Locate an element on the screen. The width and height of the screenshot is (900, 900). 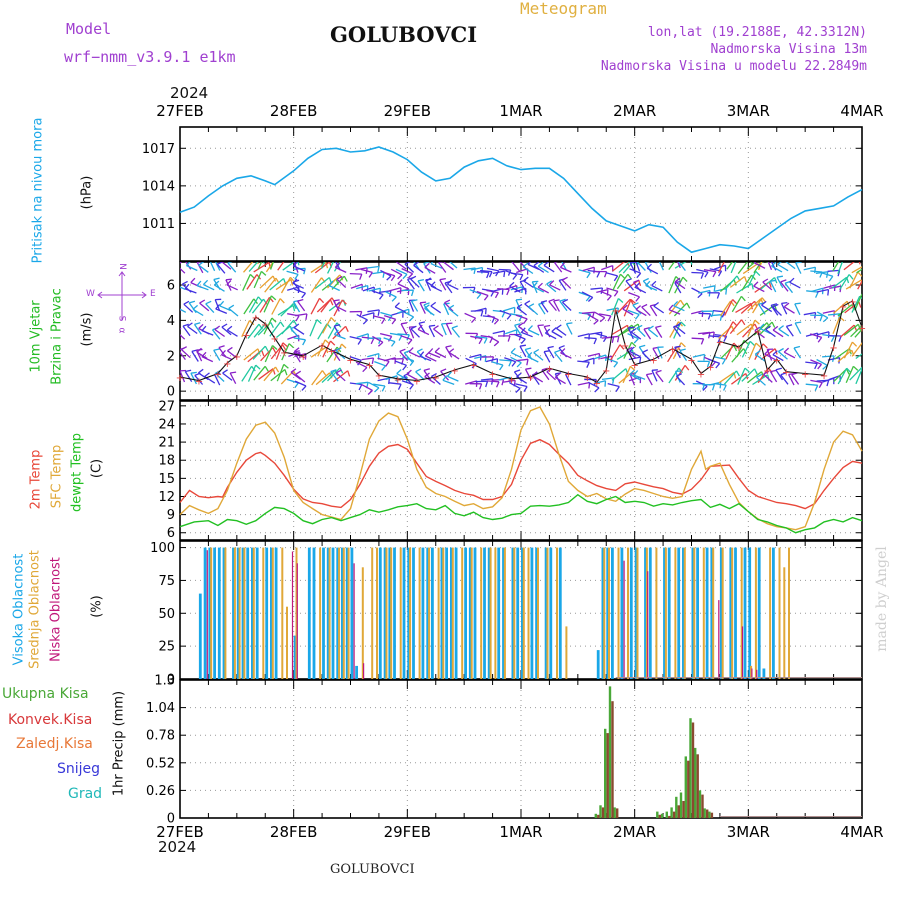
y-tick-label: 0 is located at coordinates (171, 392).